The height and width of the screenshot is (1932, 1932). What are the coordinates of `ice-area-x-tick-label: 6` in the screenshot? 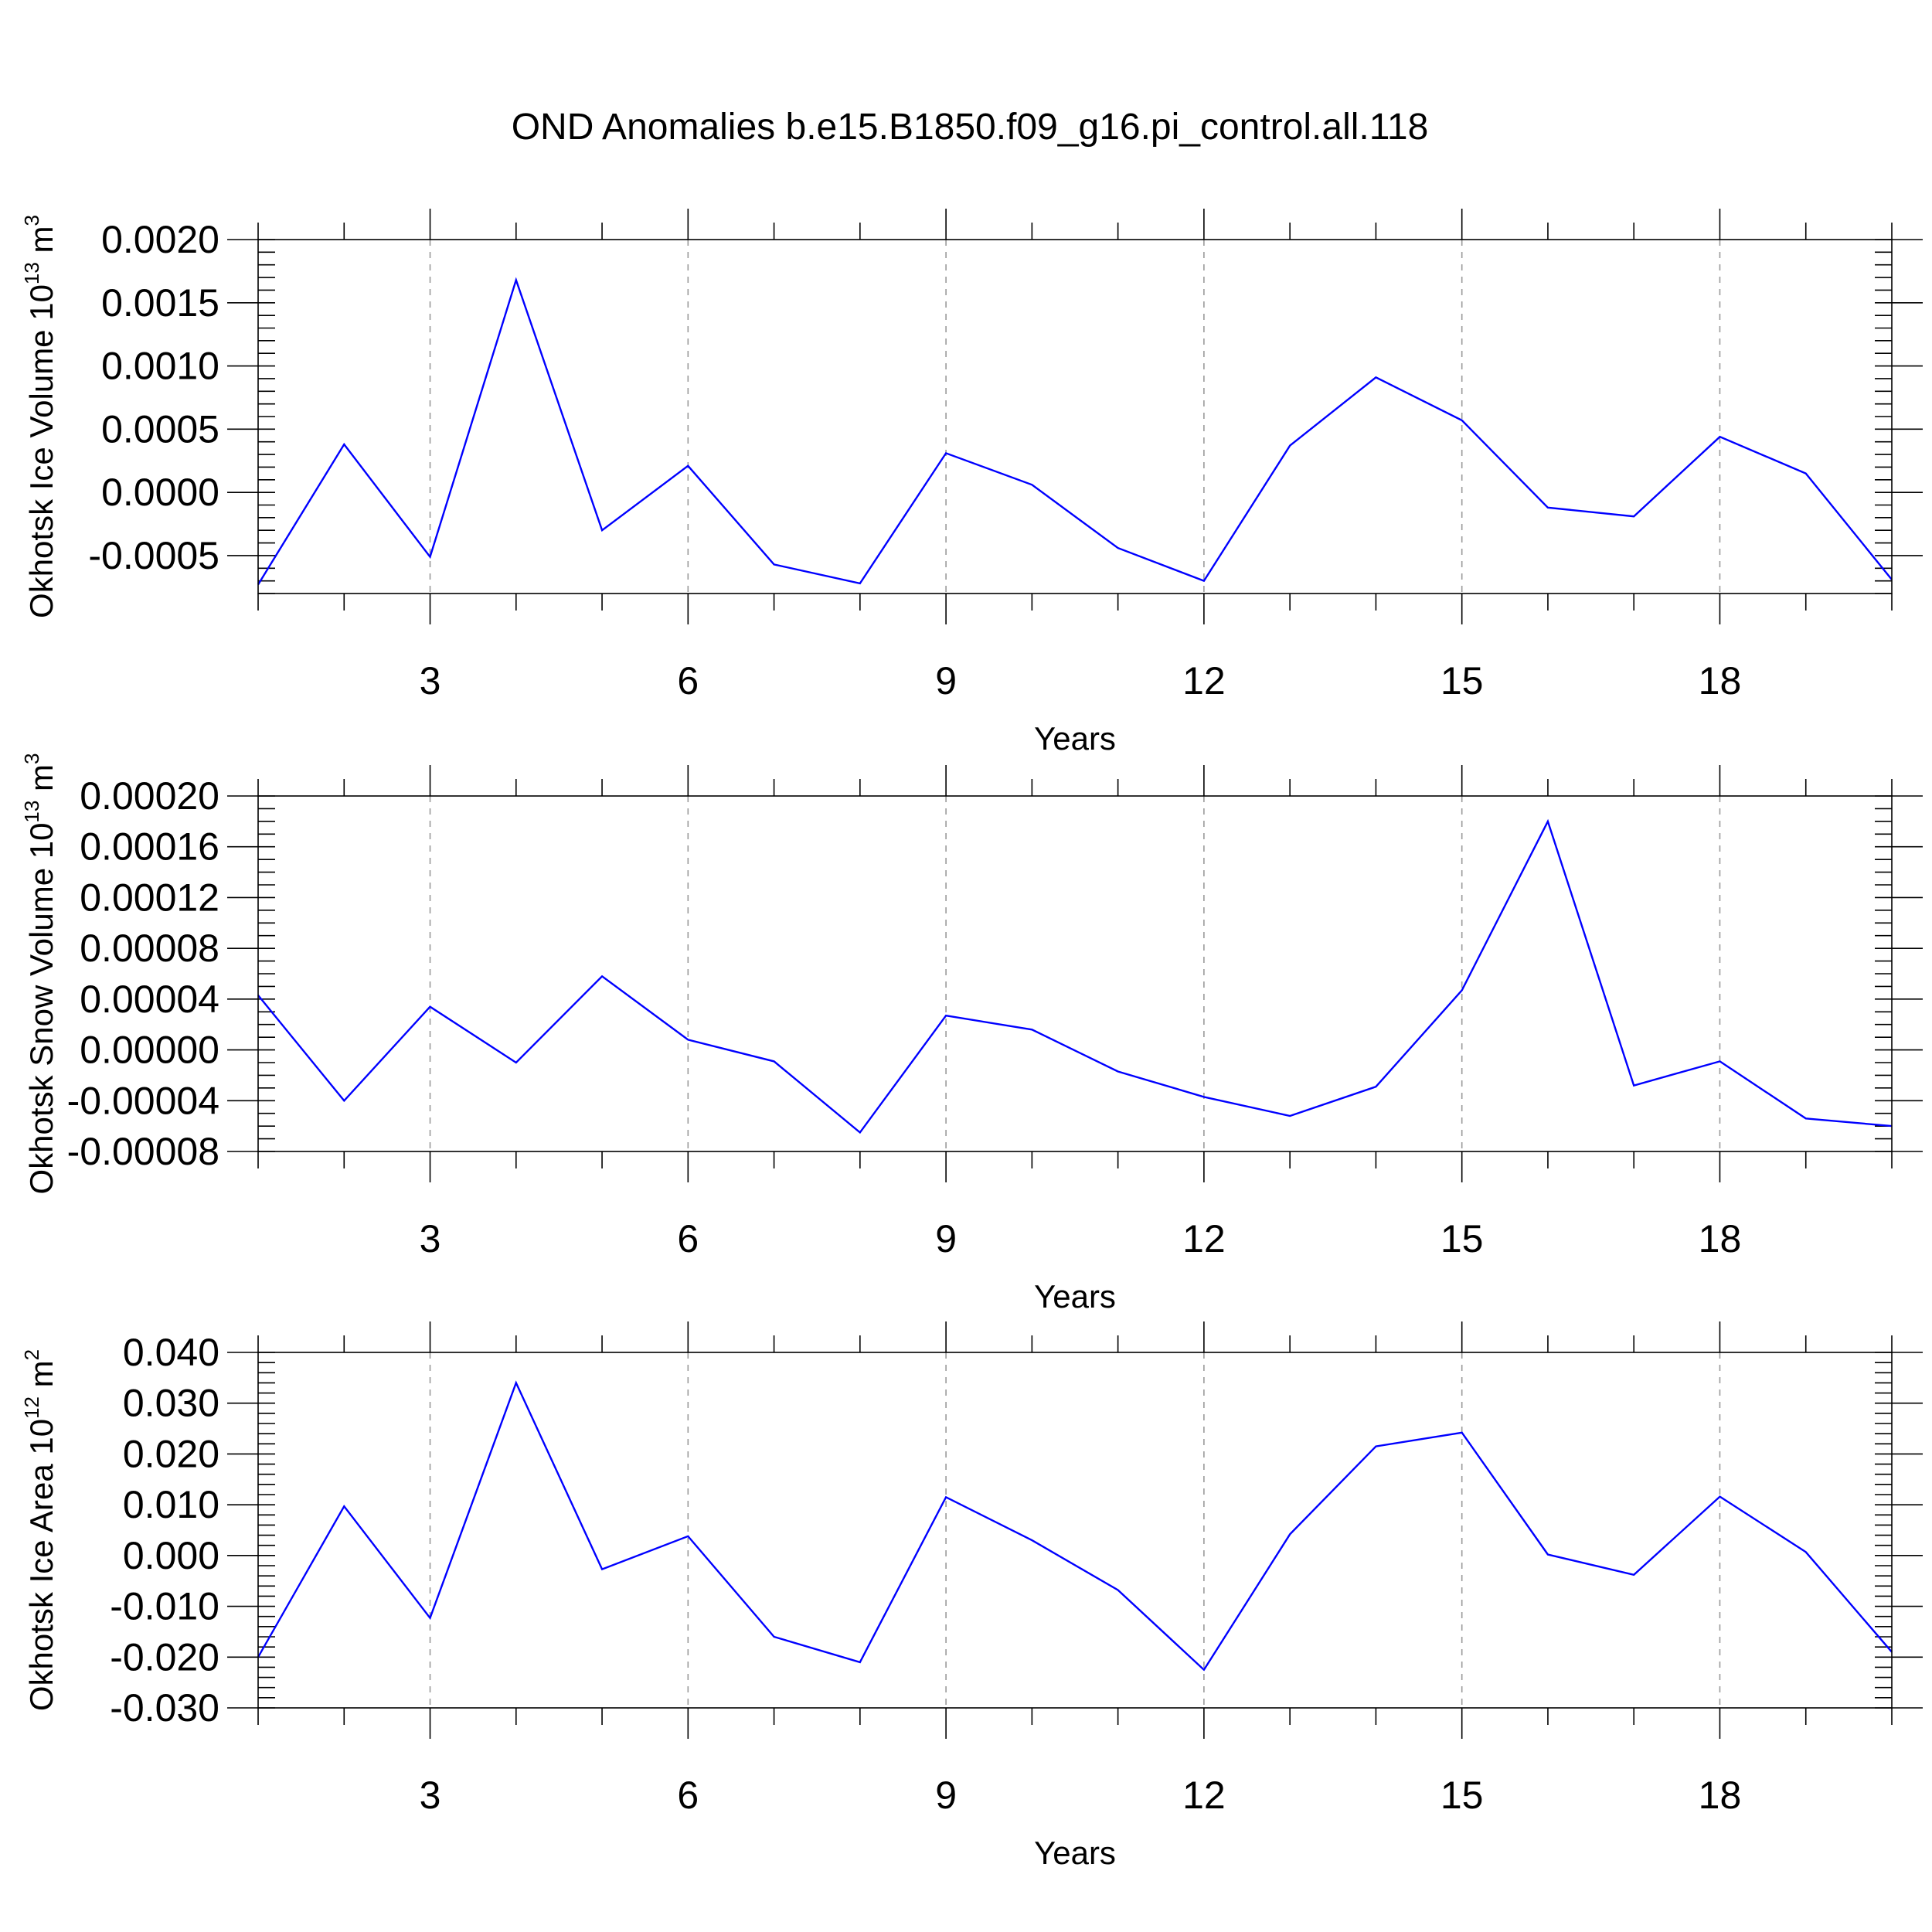 It's located at (688, 1796).